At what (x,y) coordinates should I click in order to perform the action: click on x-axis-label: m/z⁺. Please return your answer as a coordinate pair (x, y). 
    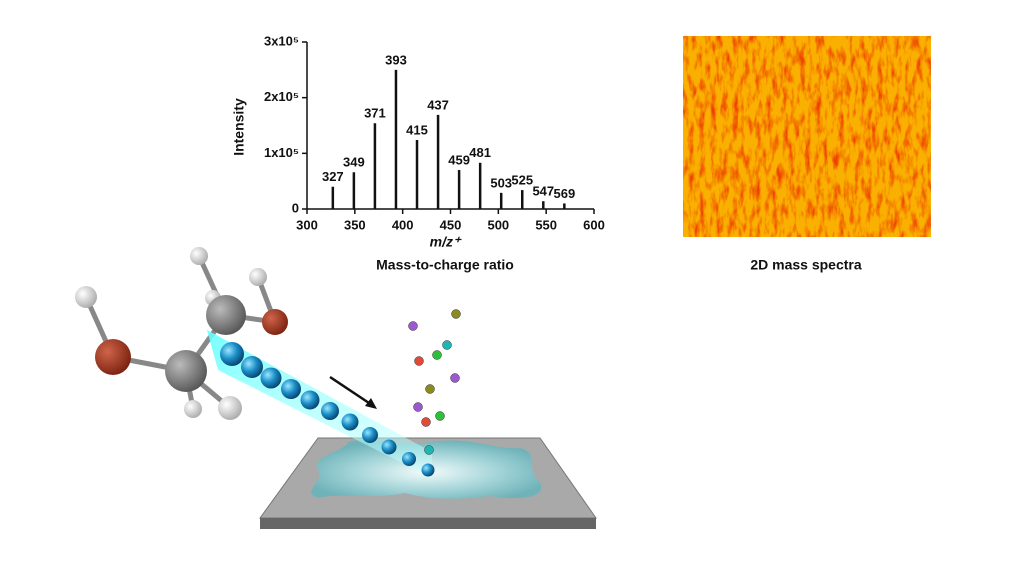
    Looking at the image, I should click on (446, 242).